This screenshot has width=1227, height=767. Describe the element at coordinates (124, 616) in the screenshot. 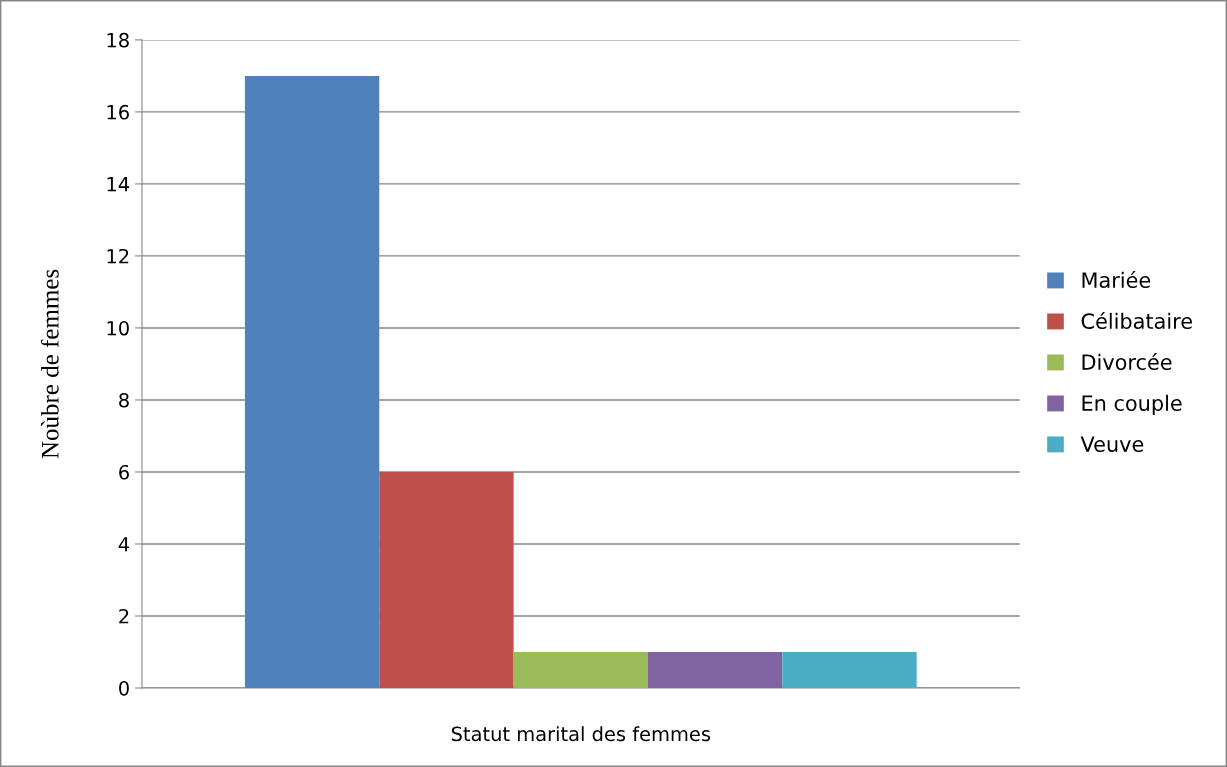

I see `y-tick-label: 2` at that location.